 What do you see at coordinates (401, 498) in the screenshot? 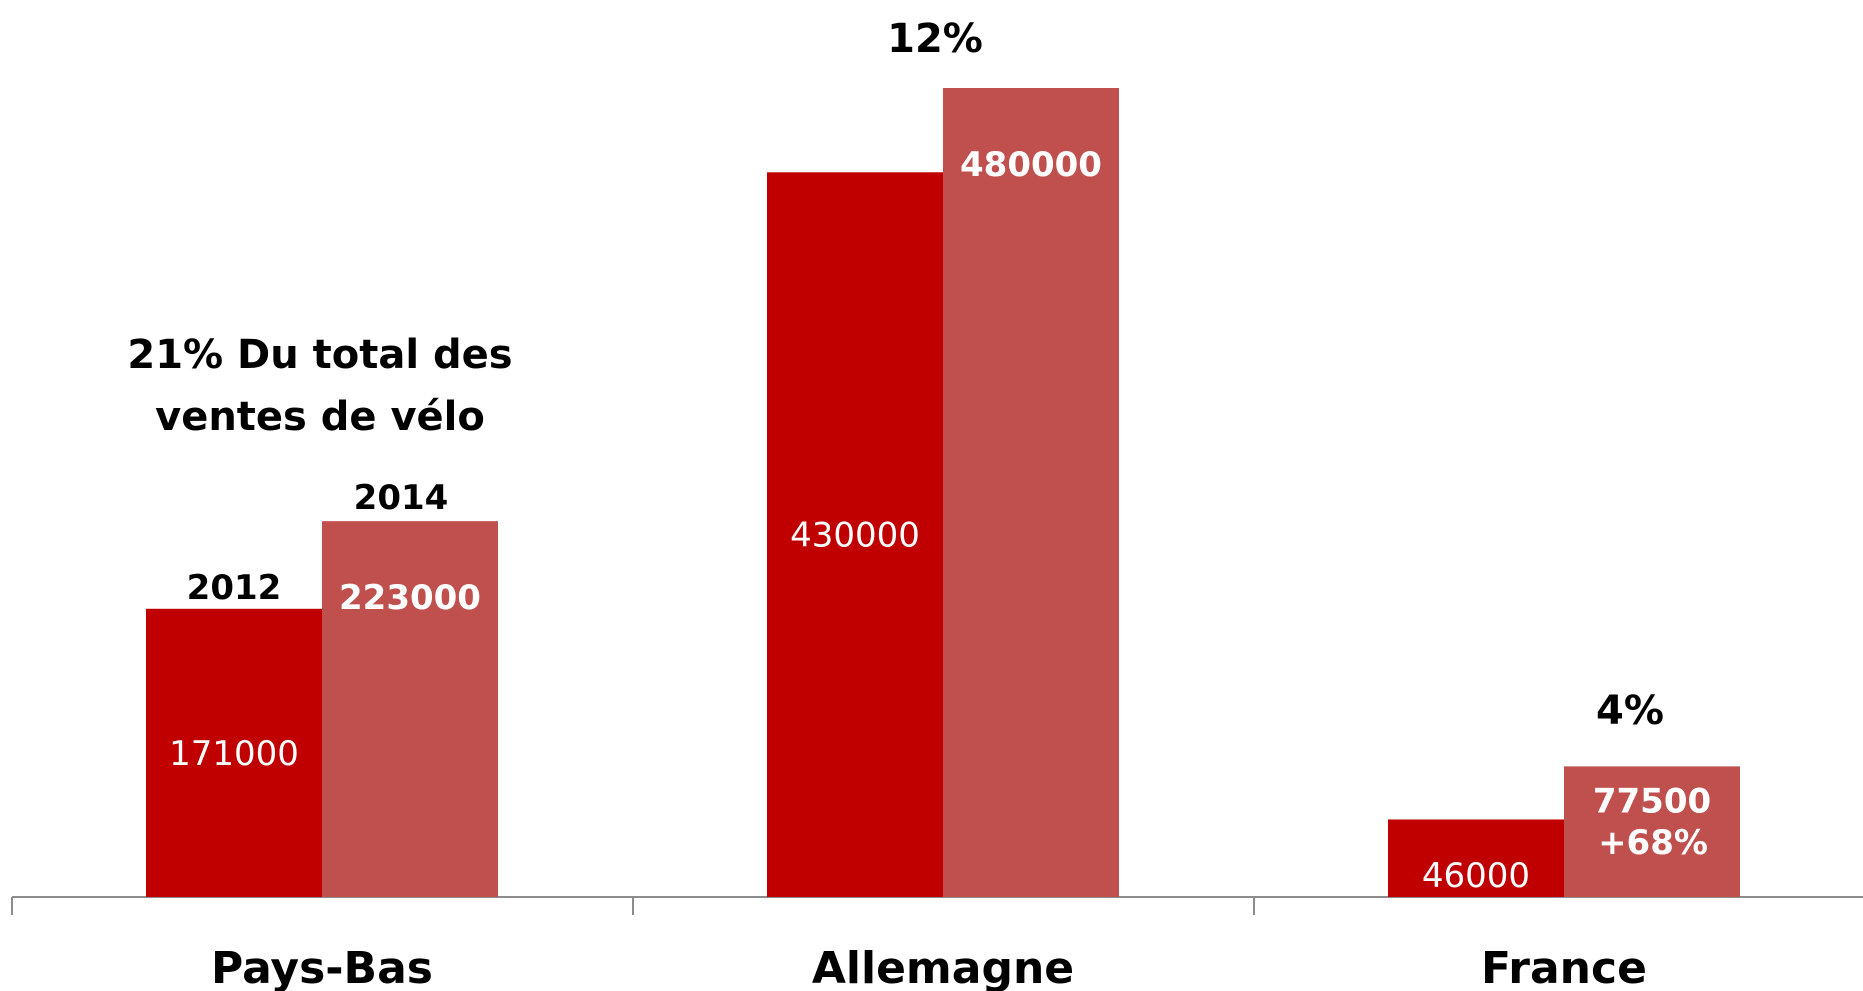
I see `series-label-2014: 2014` at bounding box center [401, 498].